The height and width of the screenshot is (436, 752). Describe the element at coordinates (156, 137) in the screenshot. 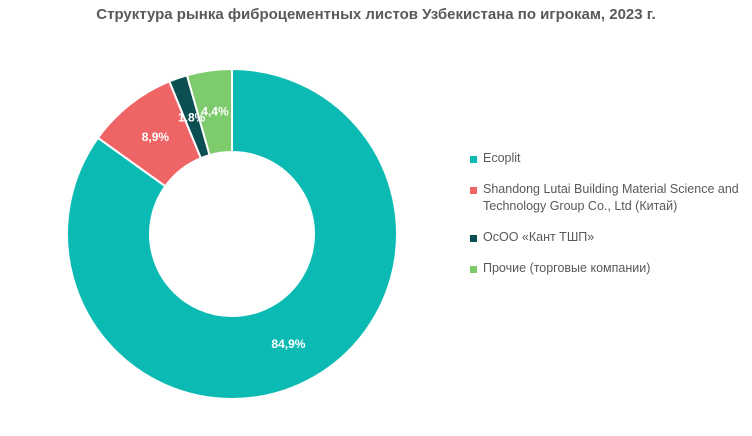

I see `data-label: 8,9%` at that location.